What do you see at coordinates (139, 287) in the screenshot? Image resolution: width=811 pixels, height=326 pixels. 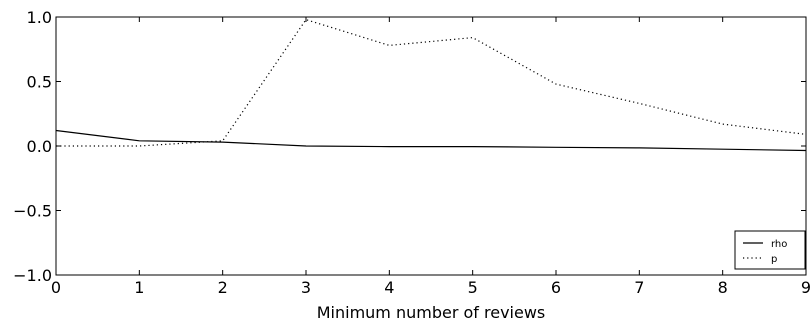 I see `x-tick-label: 1` at bounding box center [139, 287].